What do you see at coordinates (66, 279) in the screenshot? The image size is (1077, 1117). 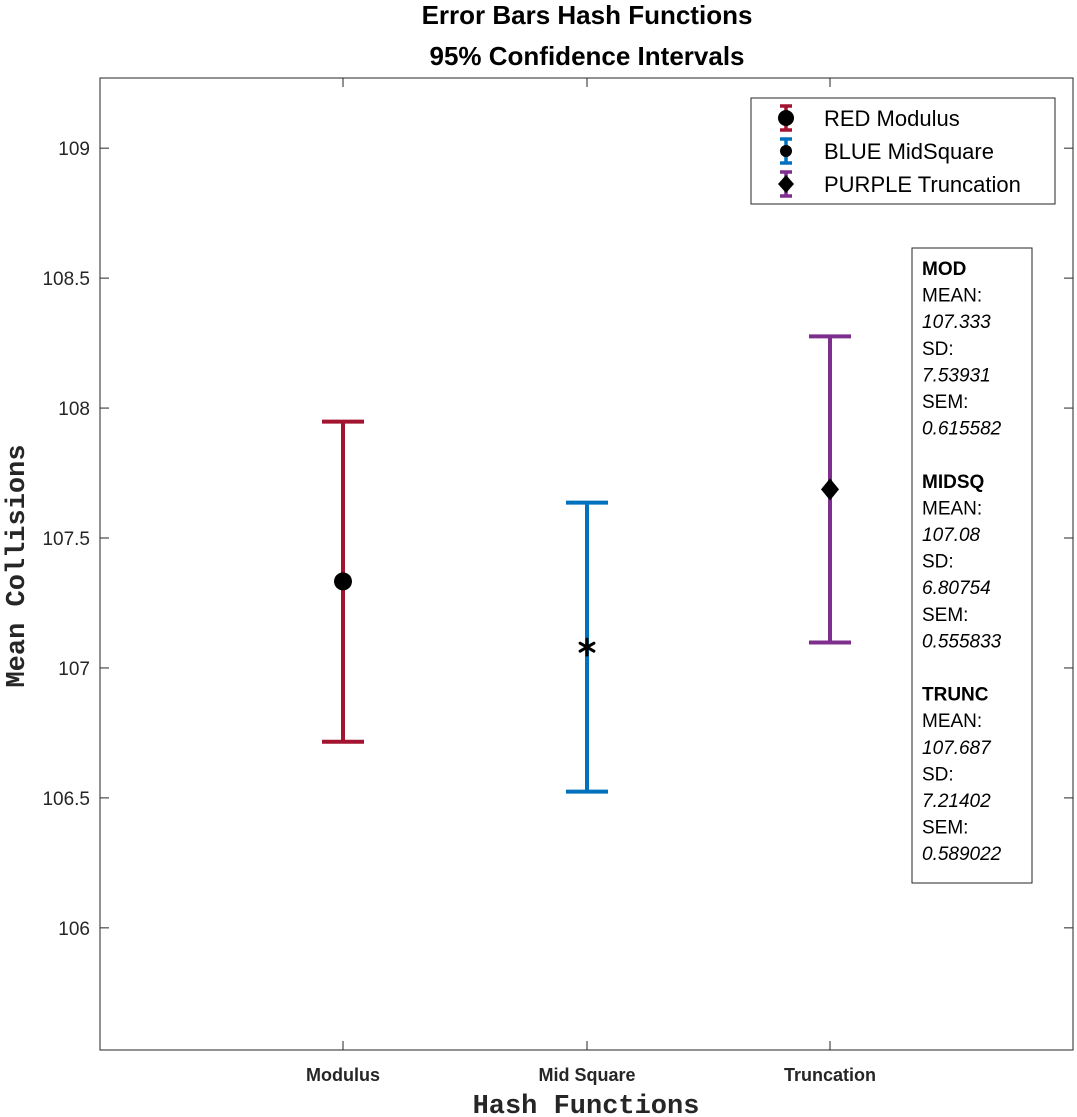 I see `y-tick-label: 108.5` at bounding box center [66, 279].